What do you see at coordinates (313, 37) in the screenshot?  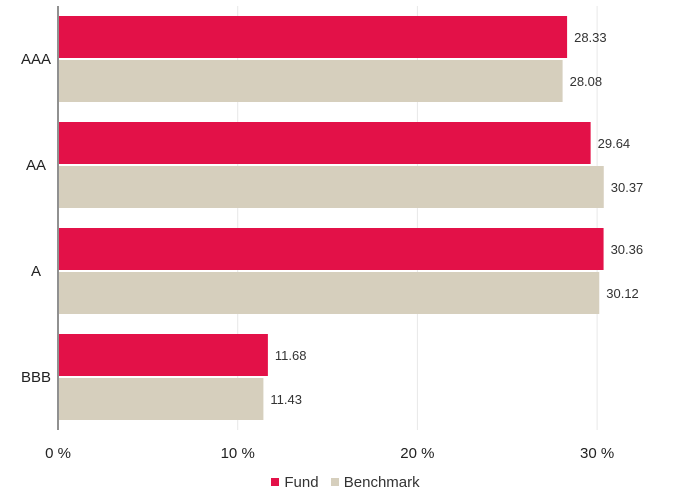 I see `bar-fund-aaa` at bounding box center [313, 37].